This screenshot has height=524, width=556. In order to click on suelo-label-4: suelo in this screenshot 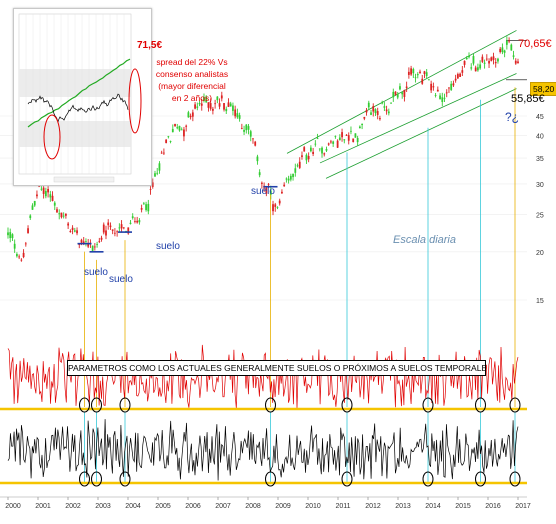, I will do `click(263, 191)`.